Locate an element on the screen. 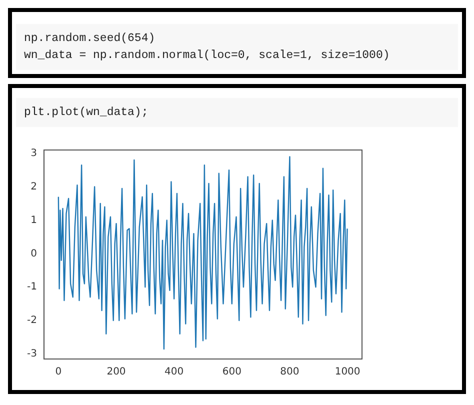 Image resolution: width=474 pixels, height=405 pixels. y-tick-label: 0 is located at coordinates (33, 254).